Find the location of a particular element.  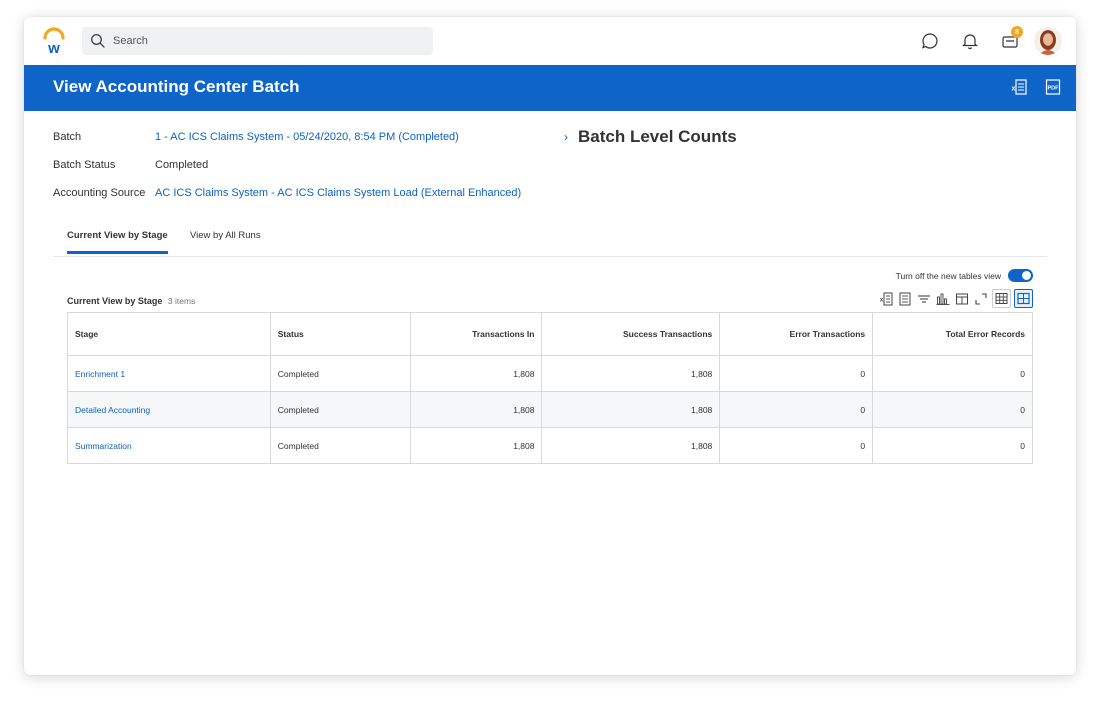

table-view-toggle-row: Turn off the new tables view is located at coordinates (964, 275).